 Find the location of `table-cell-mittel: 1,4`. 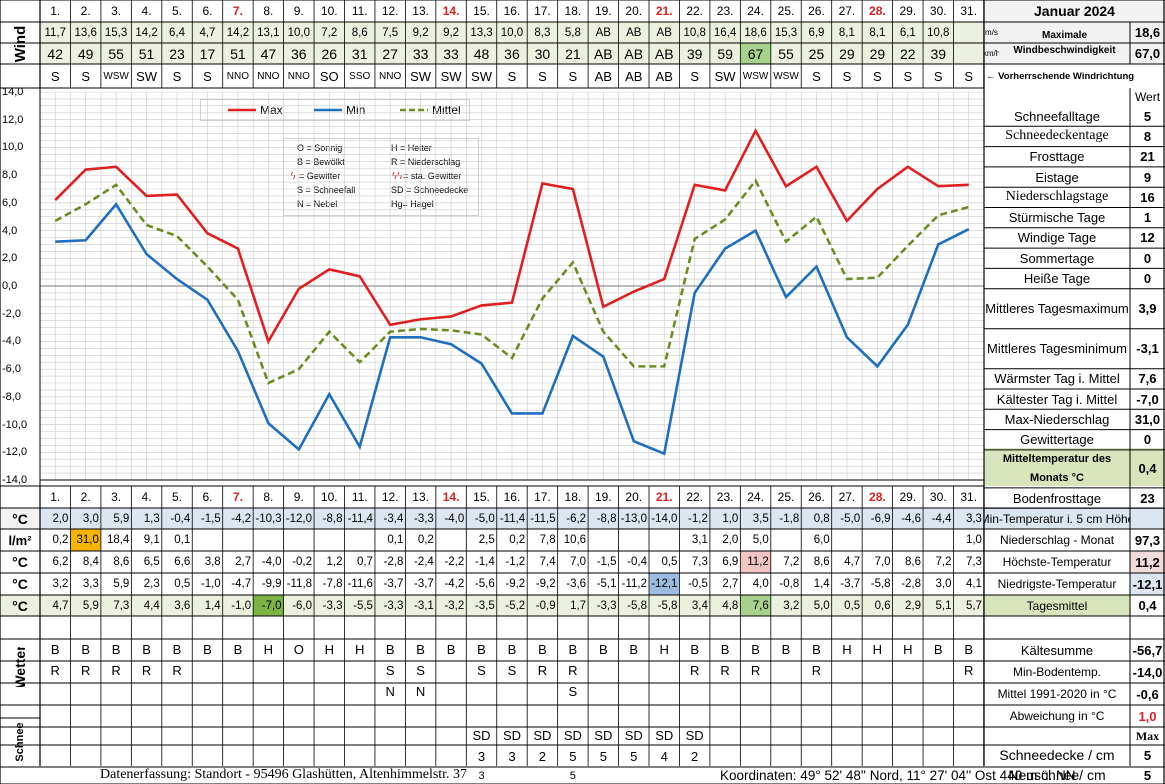

table-cell-mittel: 1,4 is located at coordinates (212, 605).